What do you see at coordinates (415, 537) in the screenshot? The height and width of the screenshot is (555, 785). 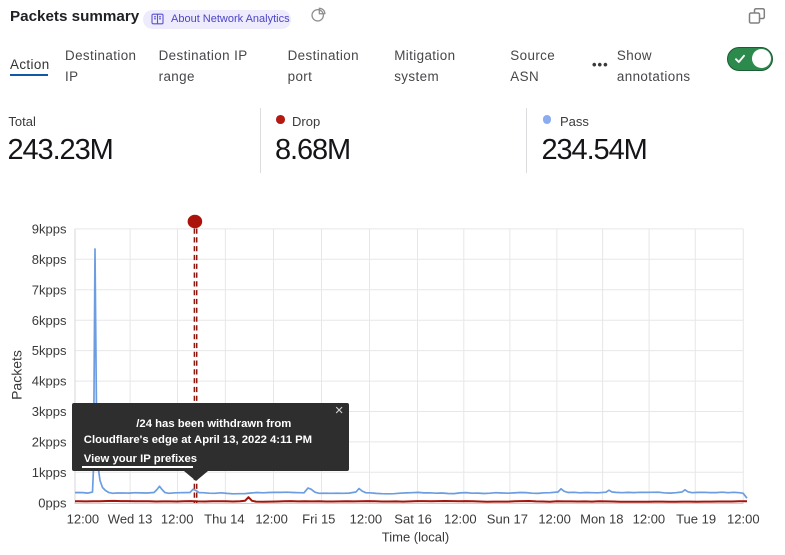 I see `svg-text: Time (local)` at bounding box center [415, 537].